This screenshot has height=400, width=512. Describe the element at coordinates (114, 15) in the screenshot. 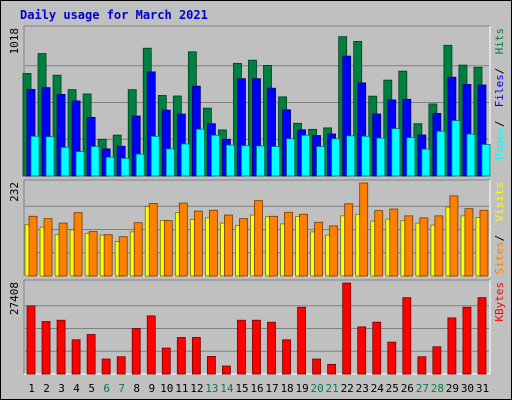

I see `chart-title: Daily usage for March 2021` at that location.